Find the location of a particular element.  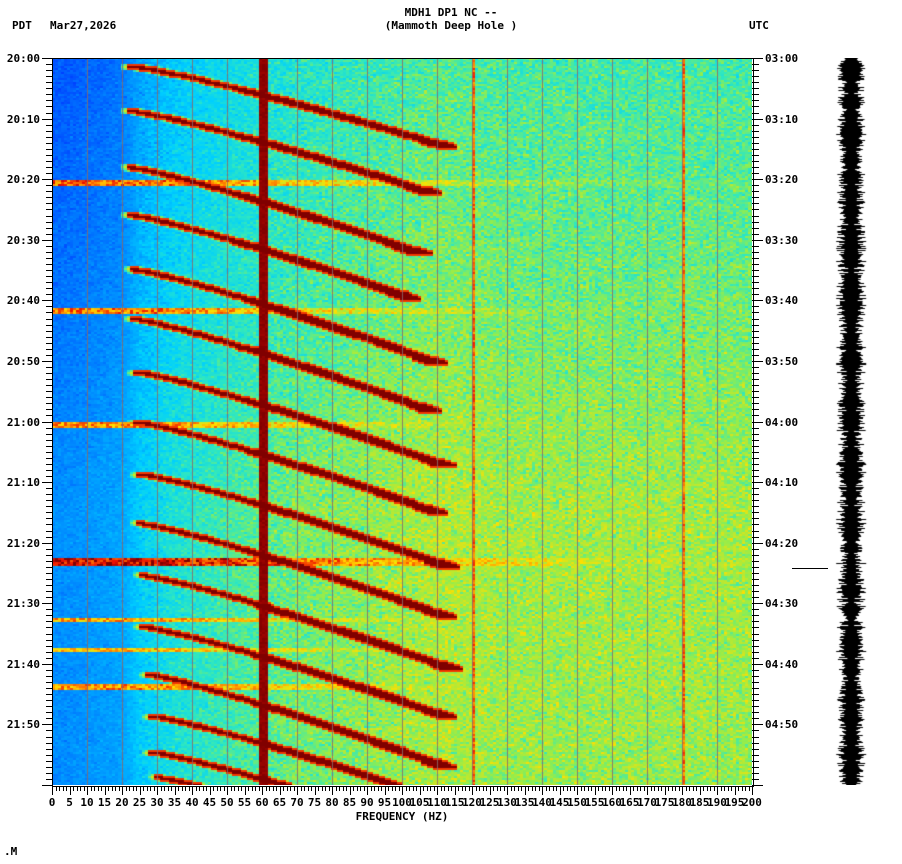

time-tick-label: 03:50 is located at coordinates (782, 361).